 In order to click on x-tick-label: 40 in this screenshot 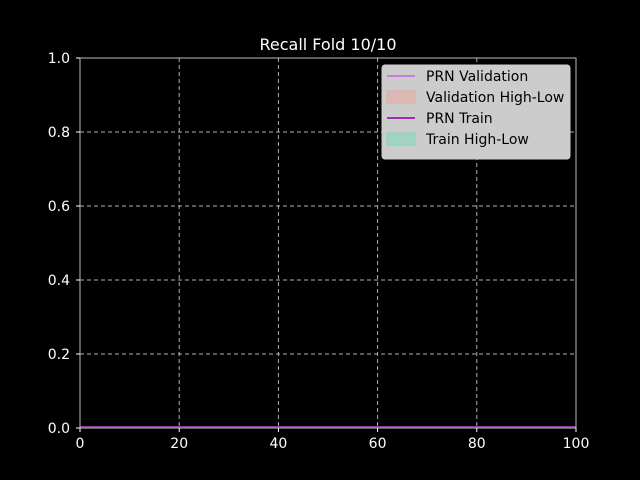, I will do `click(278, 444)`.